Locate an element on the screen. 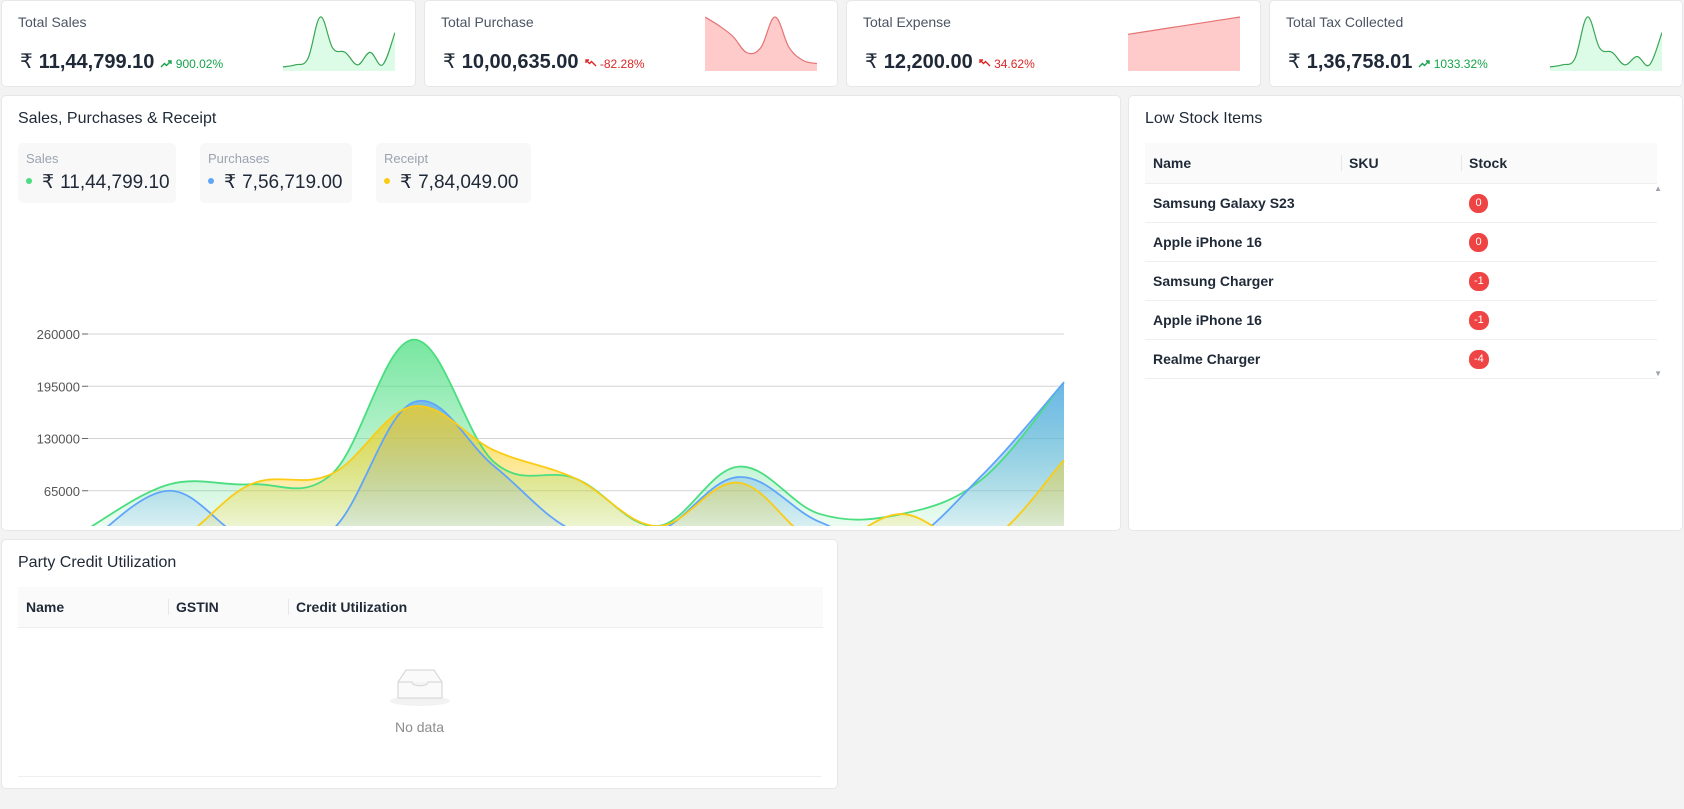 The width and height of the screenshot is (1684, 809). table-header-row: Name GSTIN Credit Utilization is located at coordinates (420, 607).